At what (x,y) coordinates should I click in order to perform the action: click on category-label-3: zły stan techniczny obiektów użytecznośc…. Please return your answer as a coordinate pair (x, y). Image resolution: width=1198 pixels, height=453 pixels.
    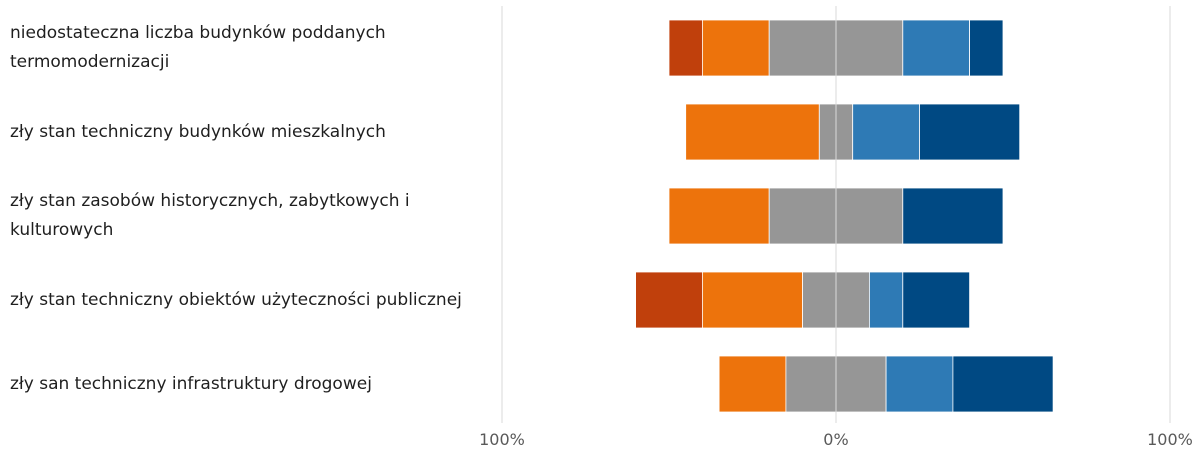
    Looking at the image, I should click on (236, 299).